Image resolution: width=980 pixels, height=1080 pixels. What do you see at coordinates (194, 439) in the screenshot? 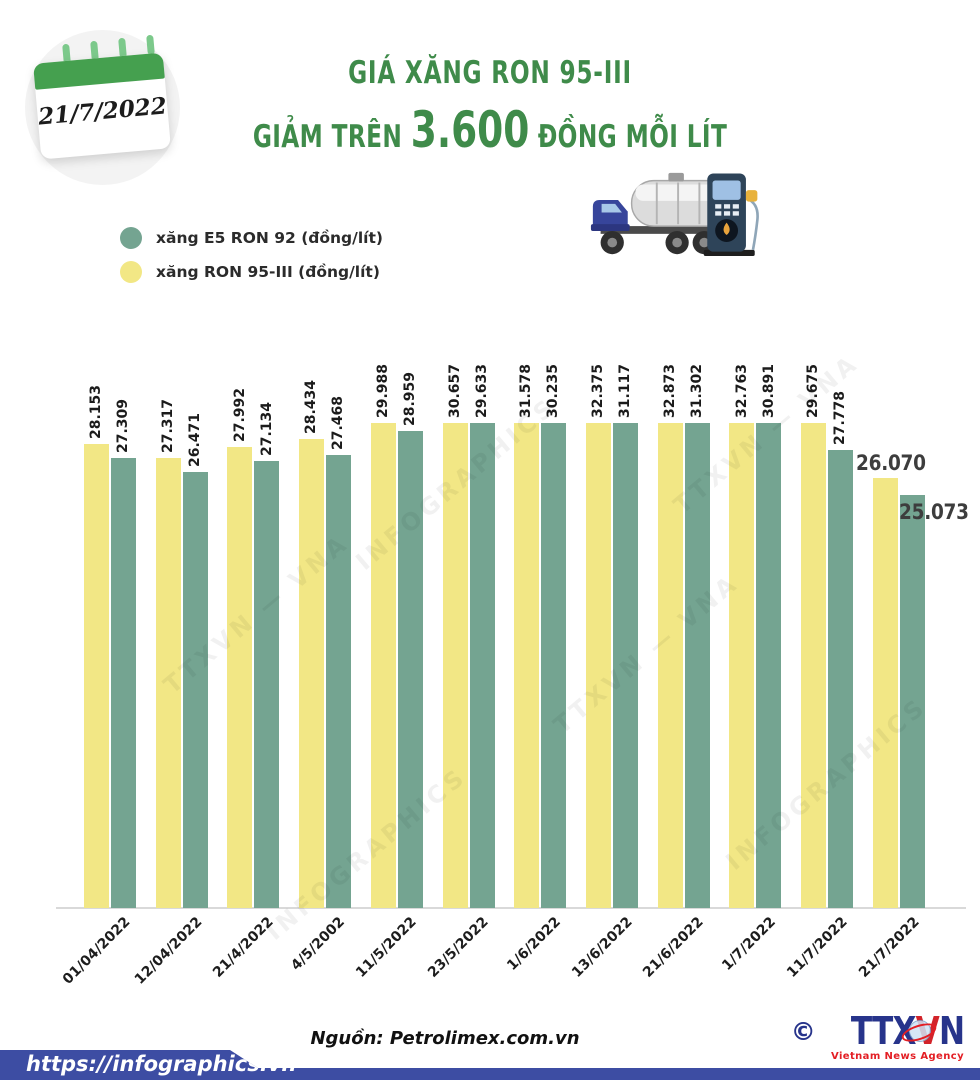
I see `bar-value-label: 26.471` at bounding box center [194, 439].